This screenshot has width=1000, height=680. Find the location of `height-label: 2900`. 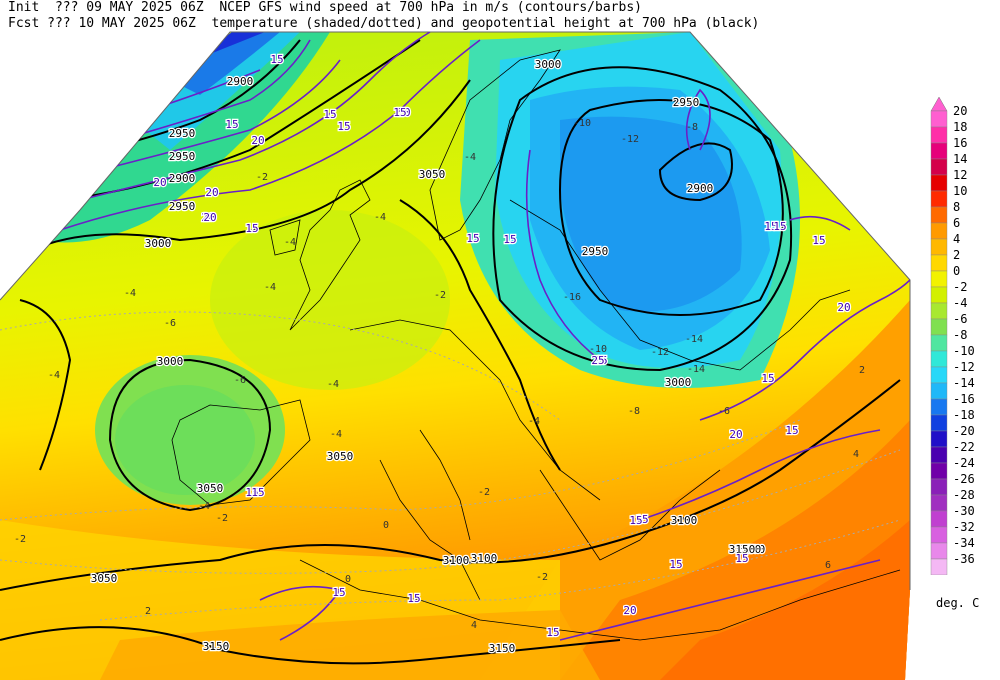

height-label: 2900 is located at coordinates (700, 188).